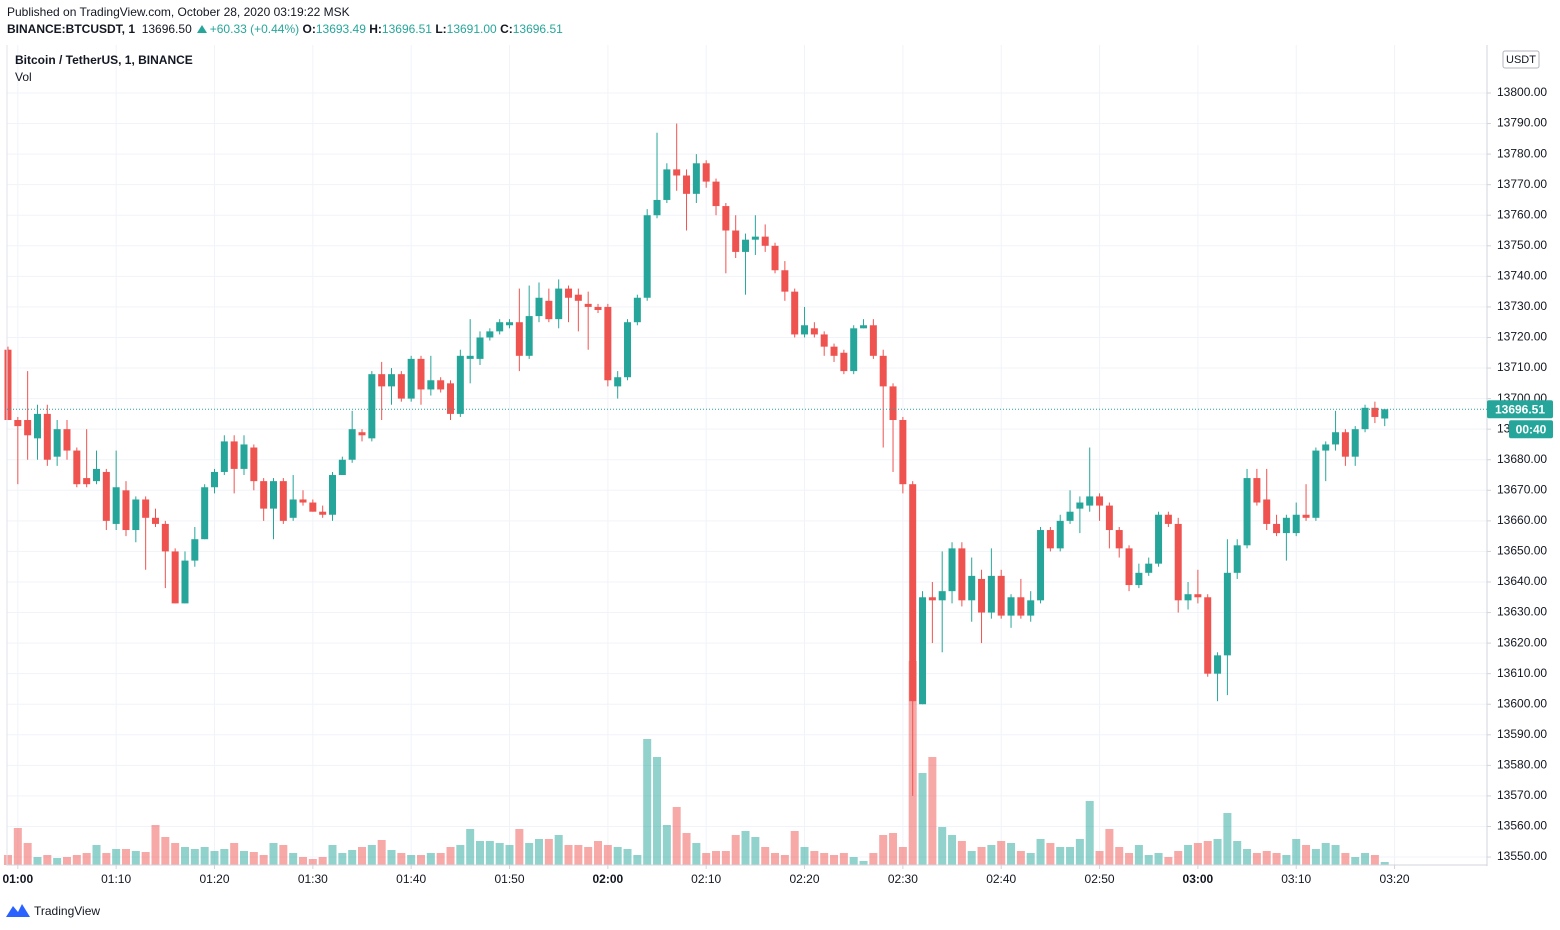 The width and height of the screenshot is (1560, 930). What do you see at coordinates (471, 29) in the screenshot?
I see `ohlc-value: 13691.00` at bounding box center [471, 29].